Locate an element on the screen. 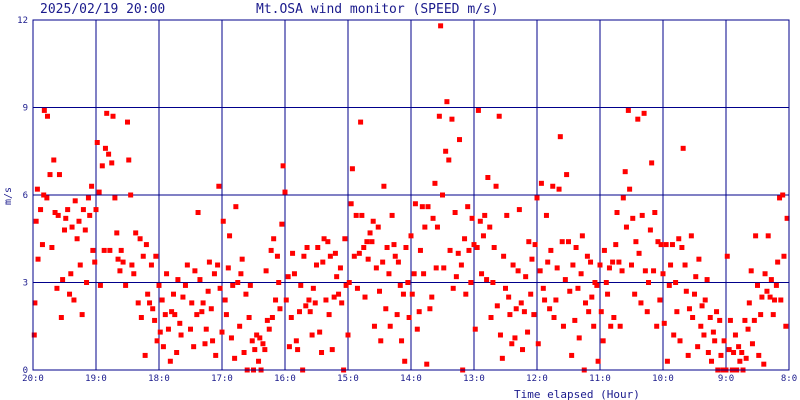 The image size is (800, 400). y-axis-label: m/s is located at coordinates (8, 196).